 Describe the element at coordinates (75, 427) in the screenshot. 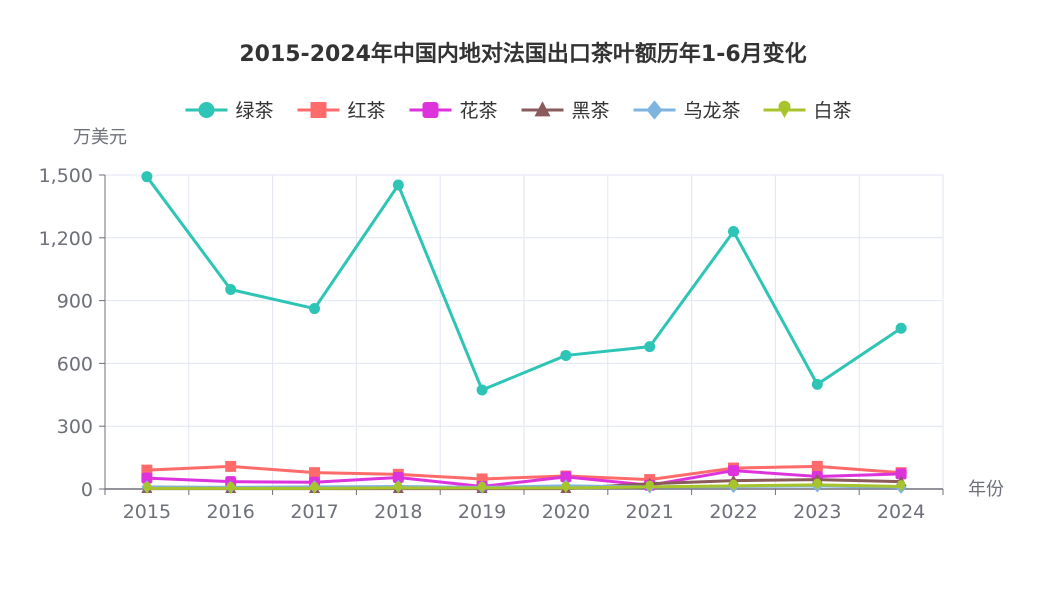

I see `y-tick-label: 300` at that location.